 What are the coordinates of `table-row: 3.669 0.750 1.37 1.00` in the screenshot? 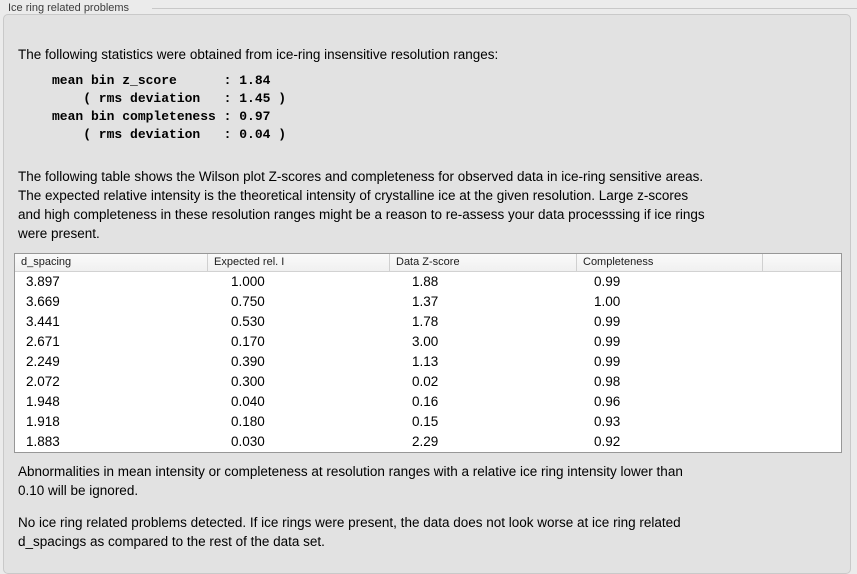 It's located at (428, 302).